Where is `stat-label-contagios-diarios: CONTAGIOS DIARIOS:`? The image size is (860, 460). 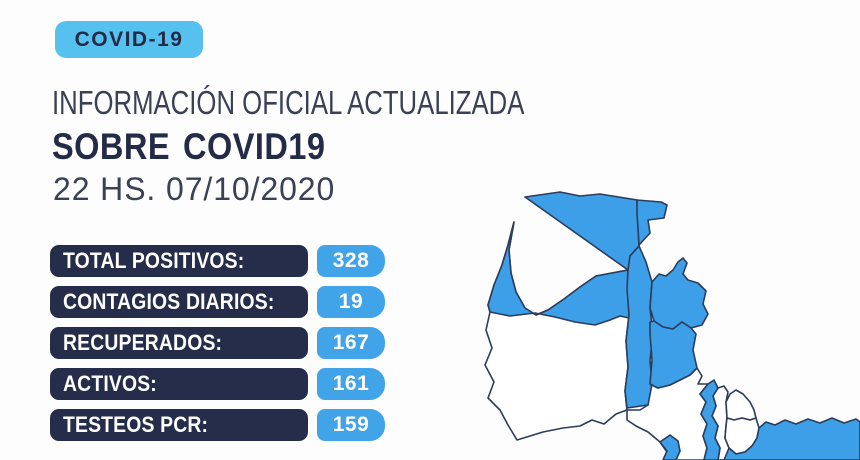 stat-label-contagios-diarios: CONTAGIOS DIARIOS: is located at coordinates (179, 302).